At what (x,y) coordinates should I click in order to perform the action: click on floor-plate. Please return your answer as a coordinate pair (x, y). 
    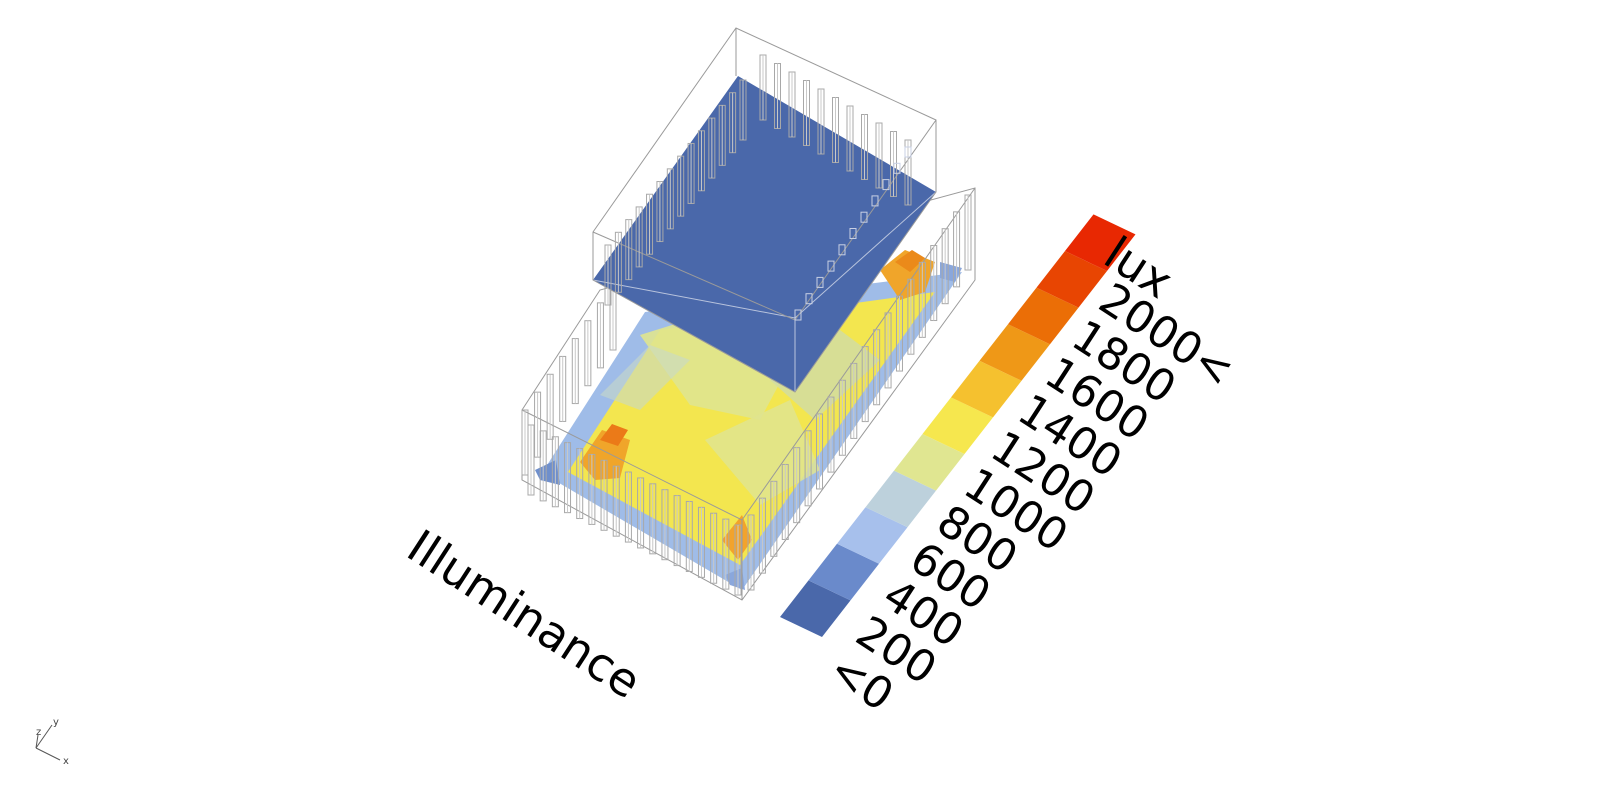
    Looking at the image, I should click on (748, 420).